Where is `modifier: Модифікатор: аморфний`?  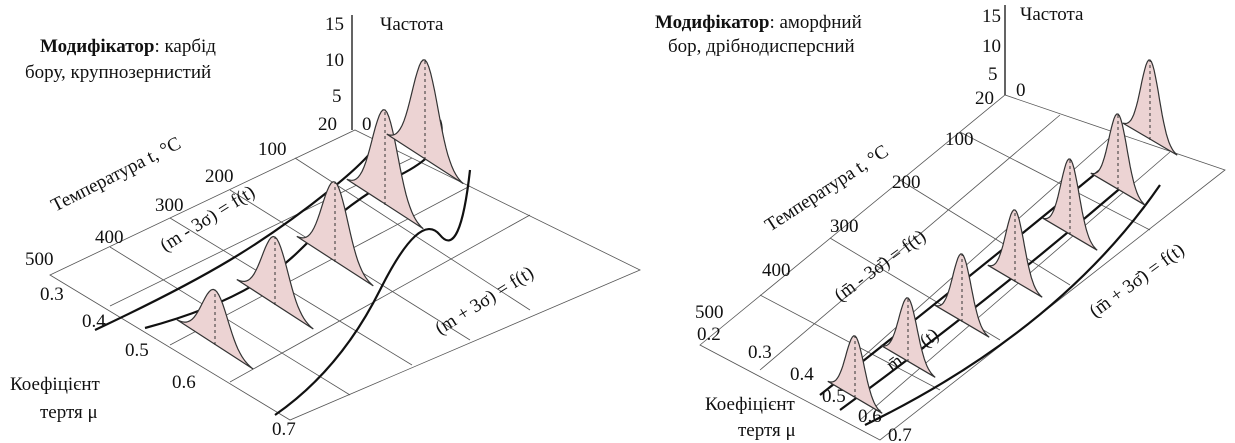 modifier: Модифікатор: аморфний is located at coordinates (758, 22).